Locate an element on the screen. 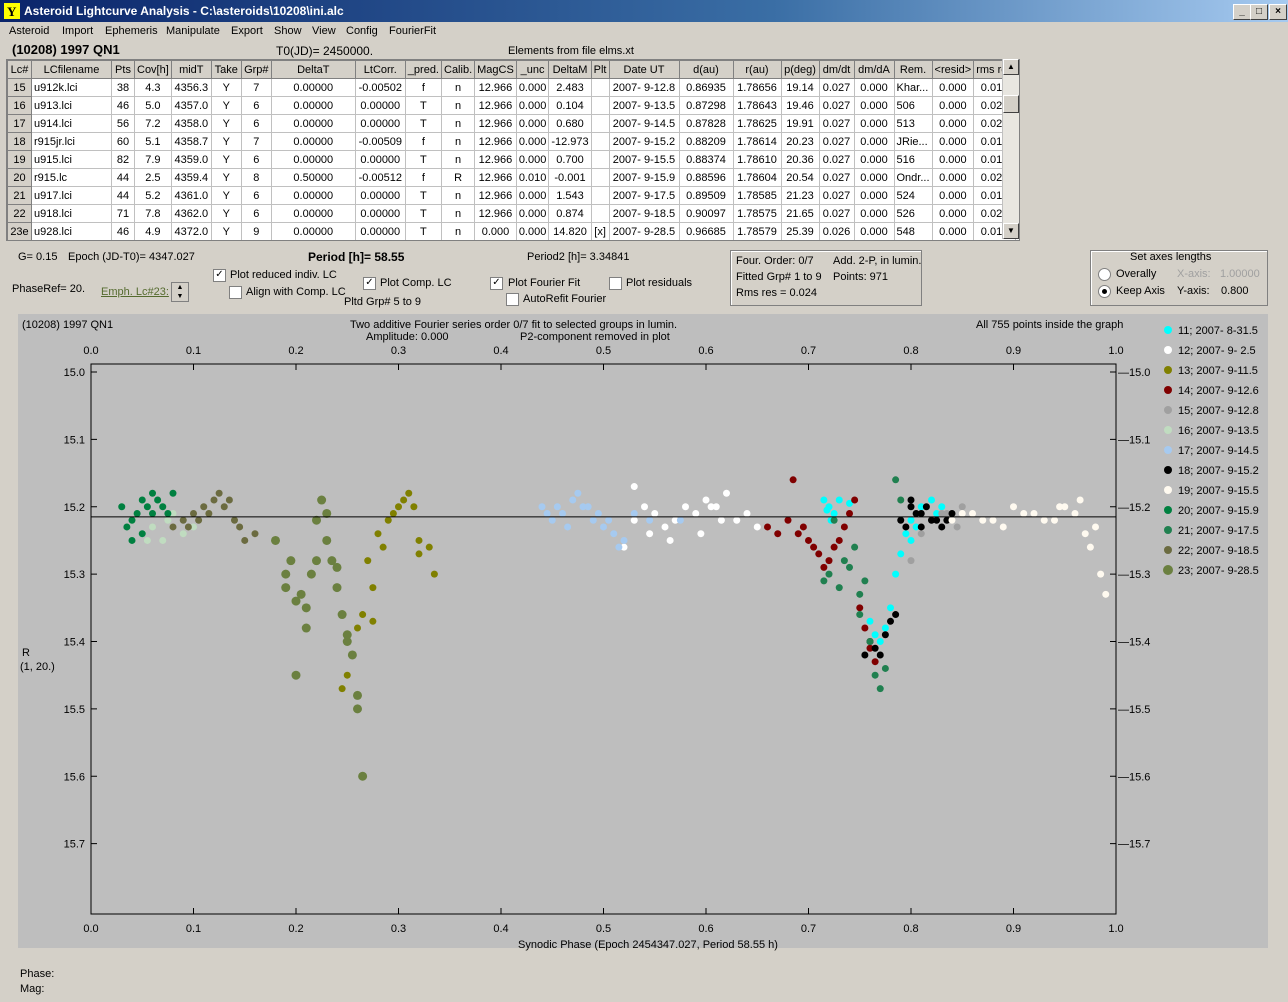 This screenshot has height=1002, width=1288. table-cell: 1.78610 is located at coordinates (757, 159).